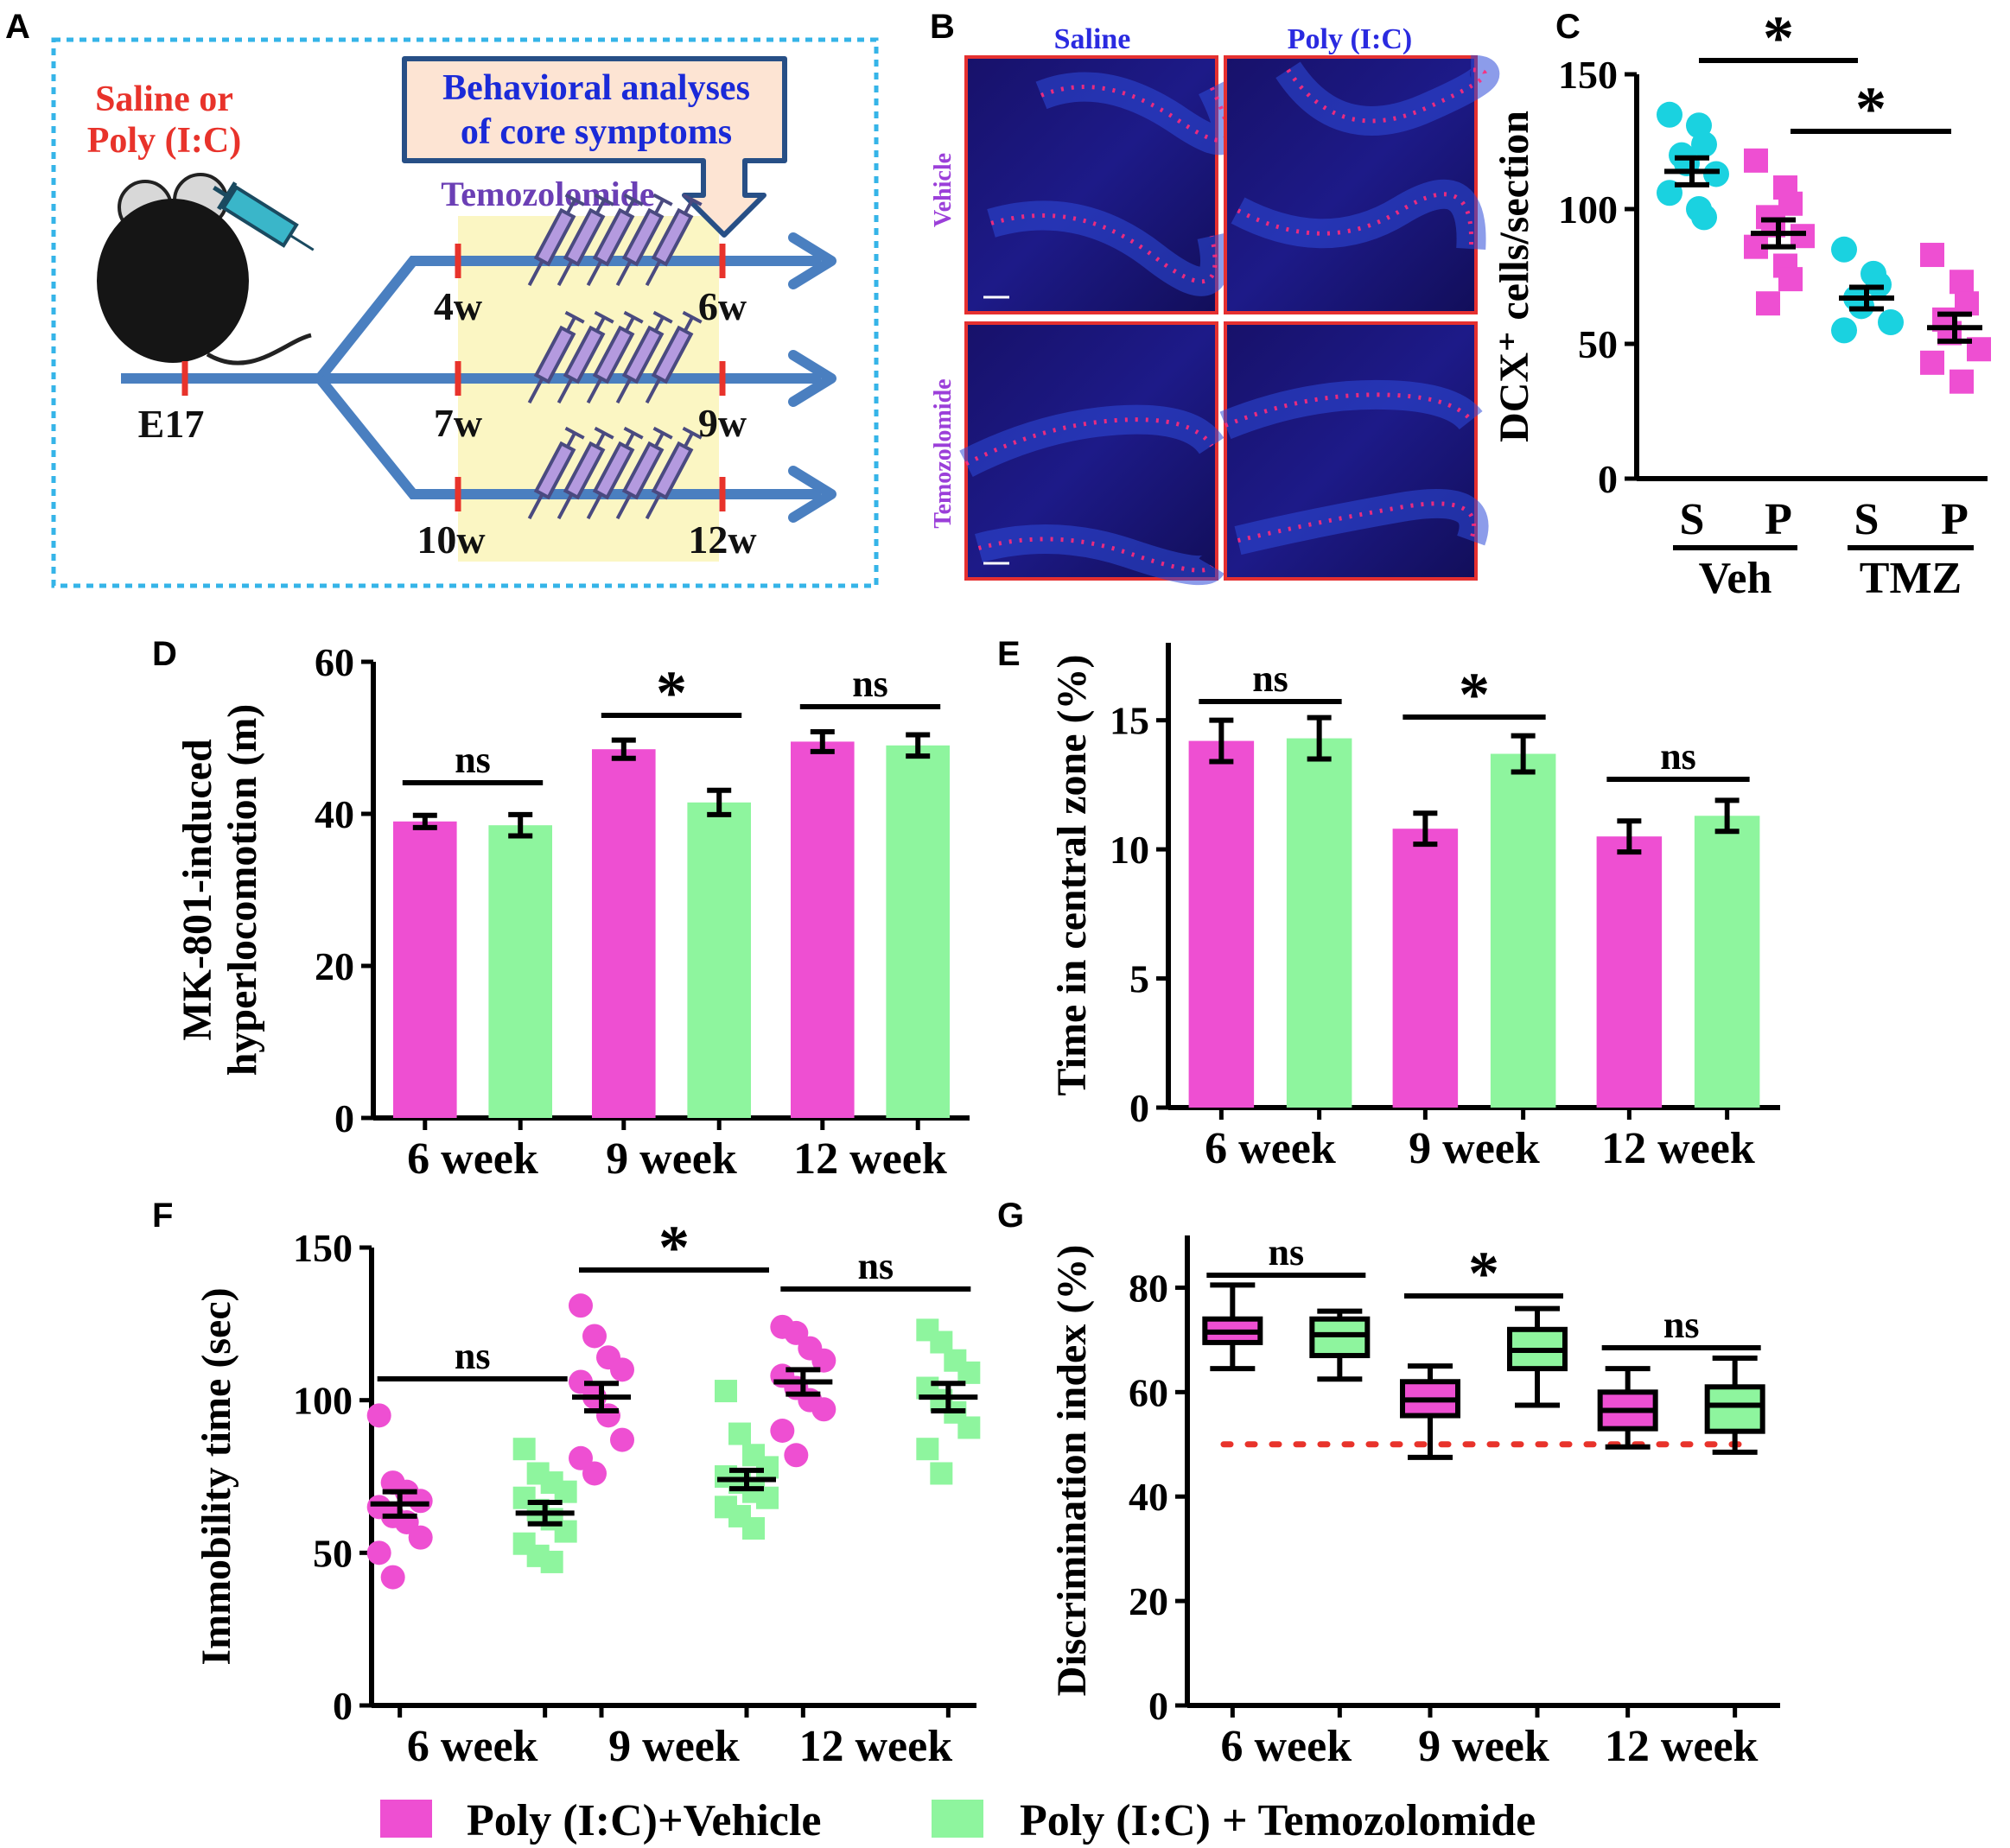 Image resolution: width=2010 pixels, height=1848 pixels. Describe the element at coordinates (1588, 75) in the screenshot. I see `y-tick-label: 150` at that location.